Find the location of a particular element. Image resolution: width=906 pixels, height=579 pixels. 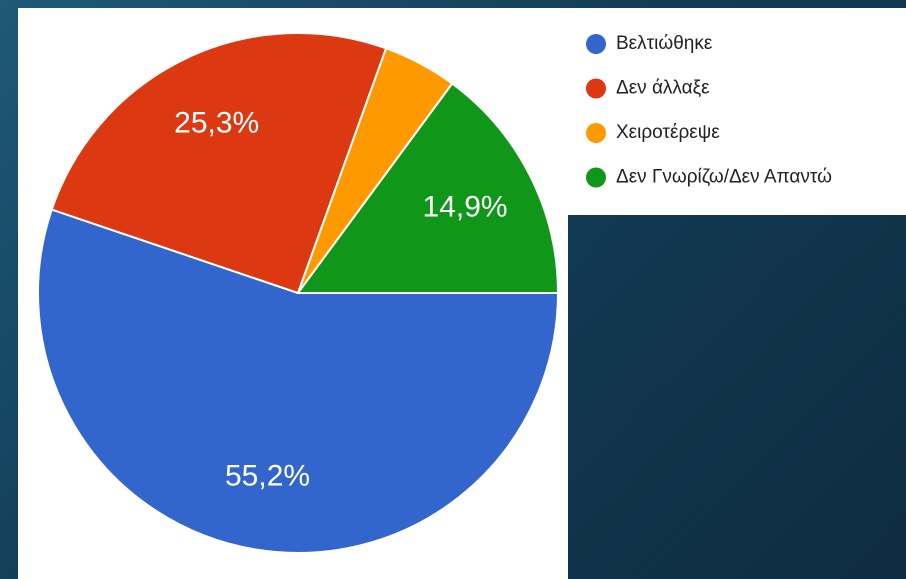

legend-label: Δεν Γνωρίζω/Δεν Απαντώ is located at coordinates (724, 177).